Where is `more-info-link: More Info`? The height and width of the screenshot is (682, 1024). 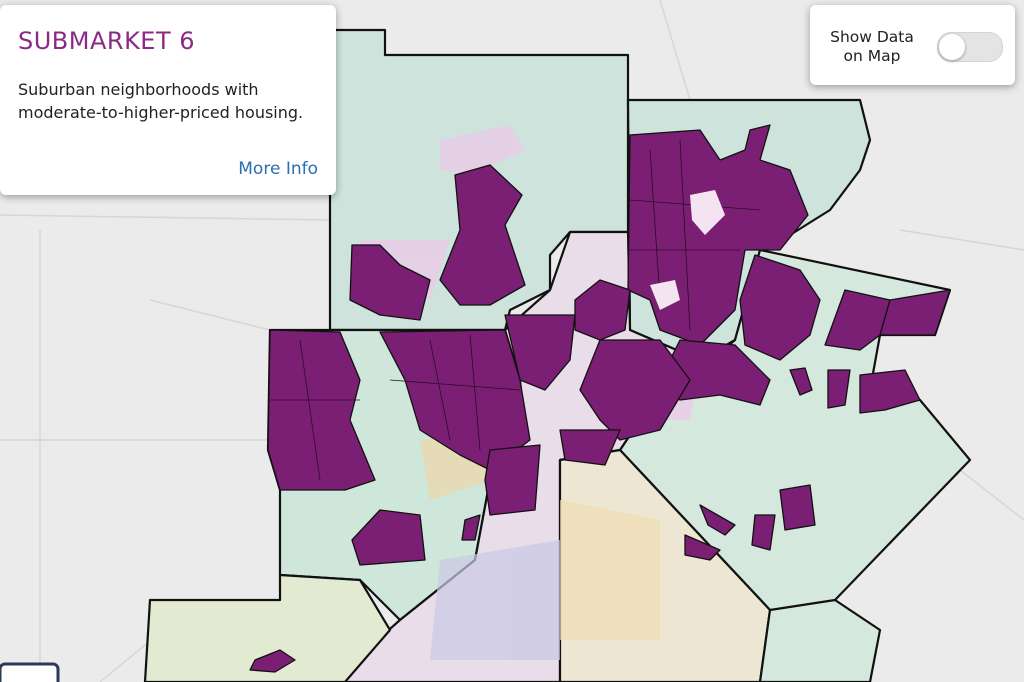 more-info-link: More Info is located at coordinates (278, 169).